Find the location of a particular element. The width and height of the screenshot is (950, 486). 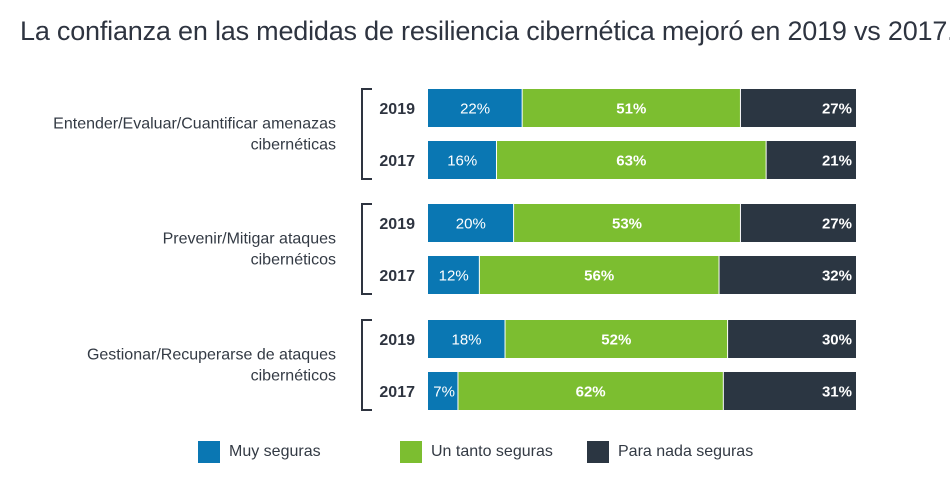

data-label: 22% is located at coordinates (475, 109).